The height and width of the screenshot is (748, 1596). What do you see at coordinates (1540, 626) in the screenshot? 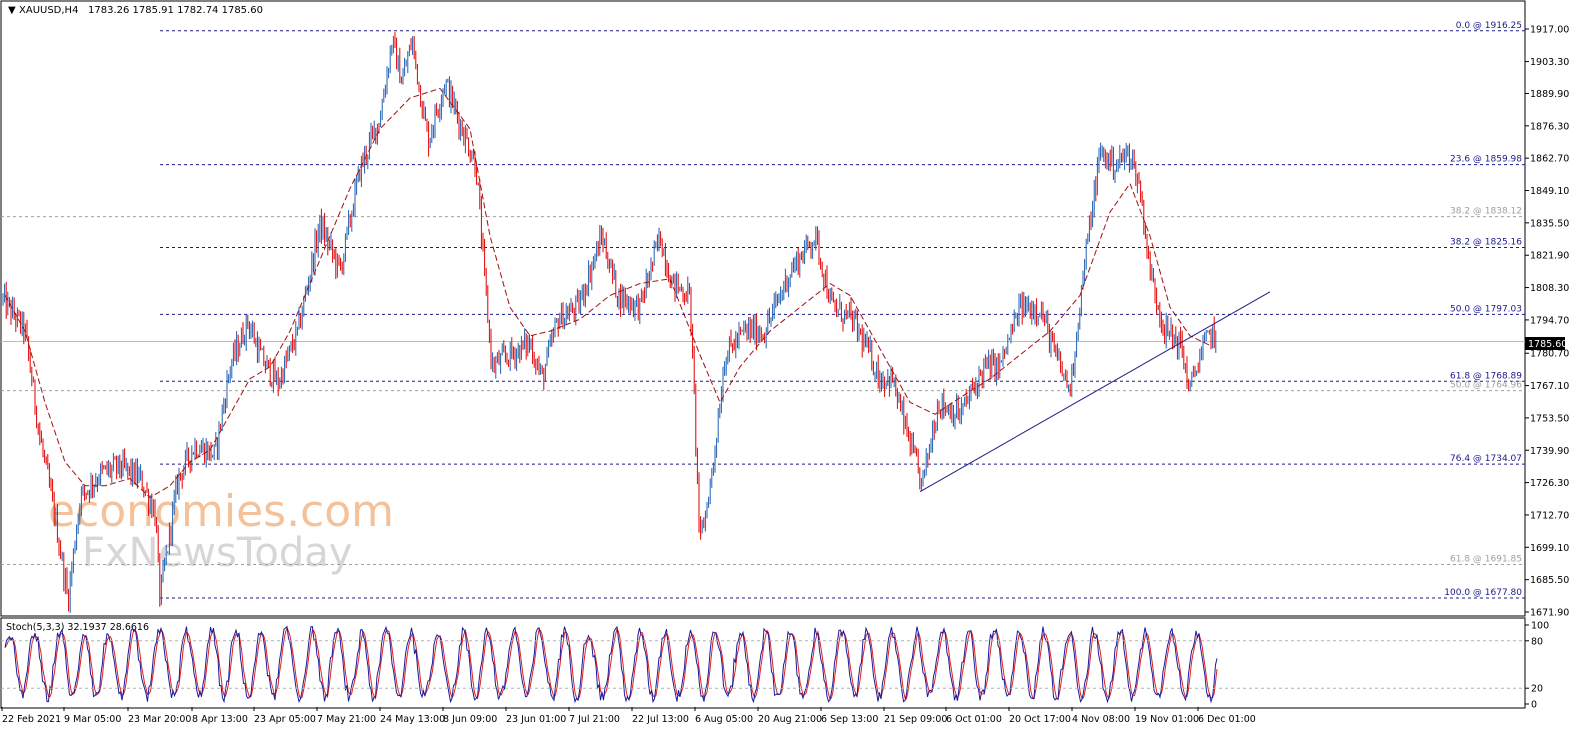
I see `stochastic-tick-label: 100` at bounding box center [1540, 626].